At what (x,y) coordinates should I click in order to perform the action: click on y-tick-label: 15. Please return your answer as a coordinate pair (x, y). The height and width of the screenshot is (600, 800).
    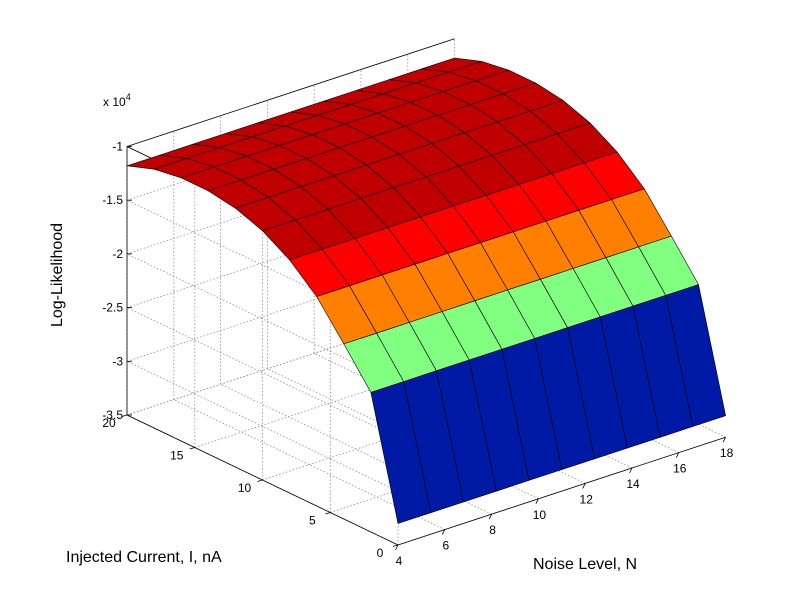
    Looking at the image, I should click on (177, 456).